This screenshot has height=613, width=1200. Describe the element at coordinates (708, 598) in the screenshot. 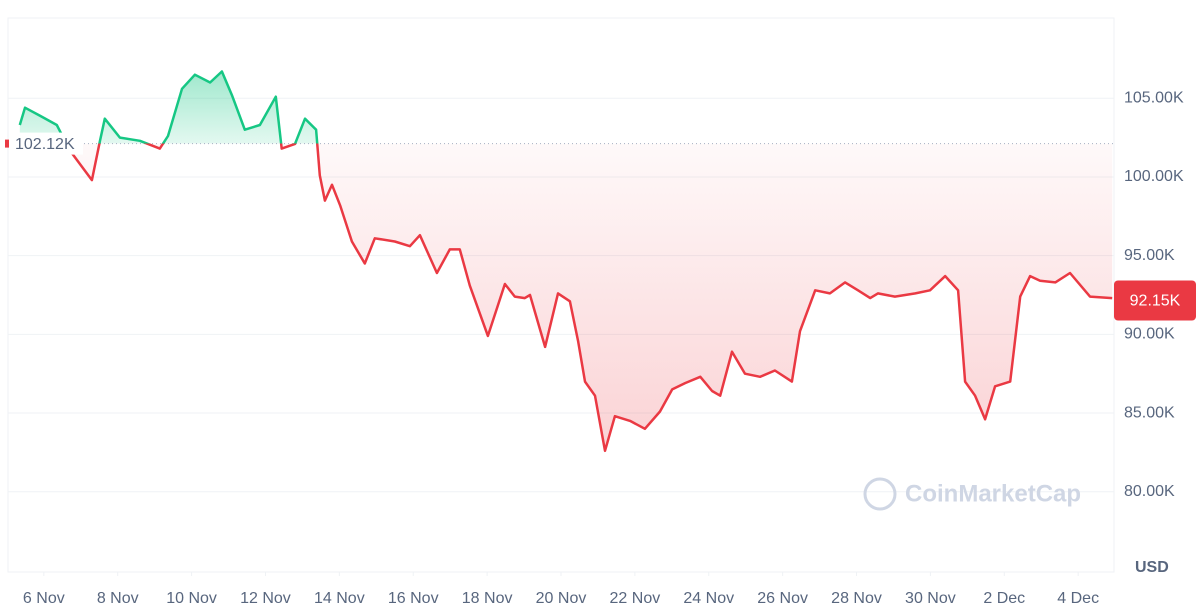

I see `x-tick-label: 24 Nov` at that location.